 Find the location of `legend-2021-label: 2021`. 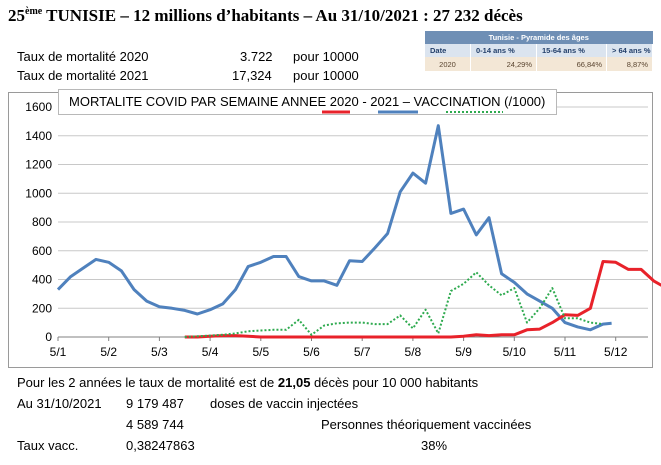

legend-2021-label: 2021 is located at coordinates (385, 101).